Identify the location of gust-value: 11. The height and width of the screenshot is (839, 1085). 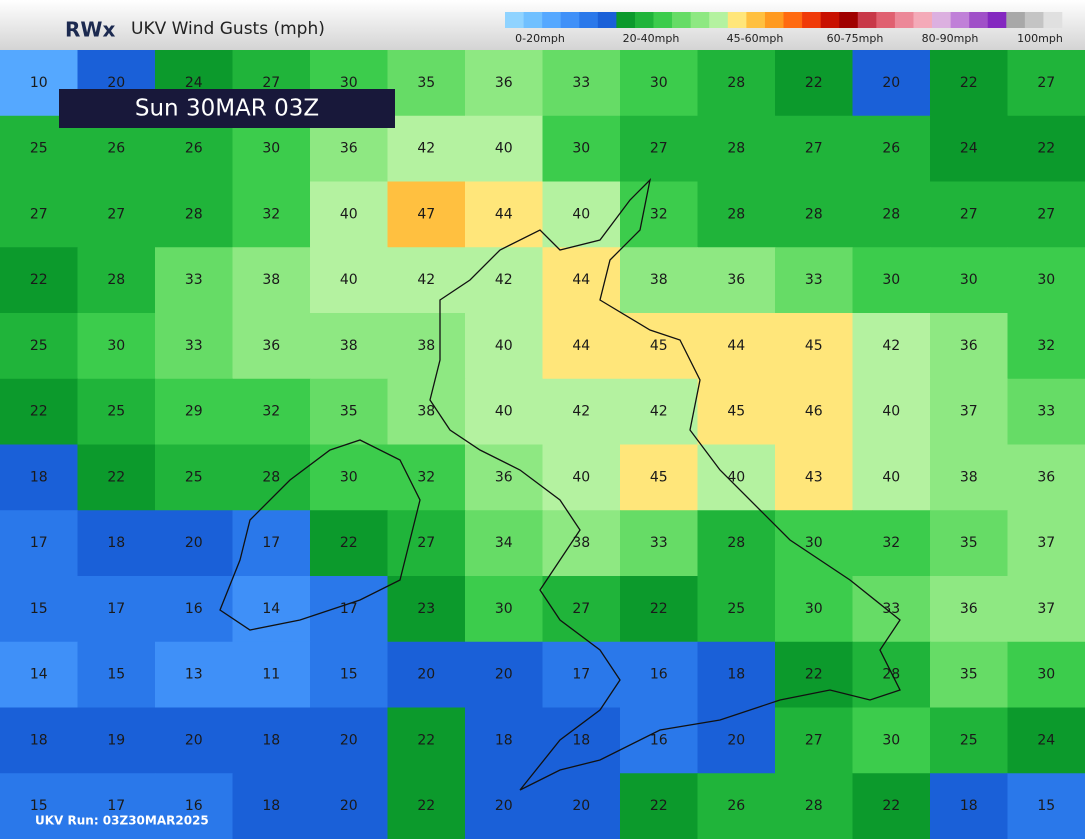
(271, 675).